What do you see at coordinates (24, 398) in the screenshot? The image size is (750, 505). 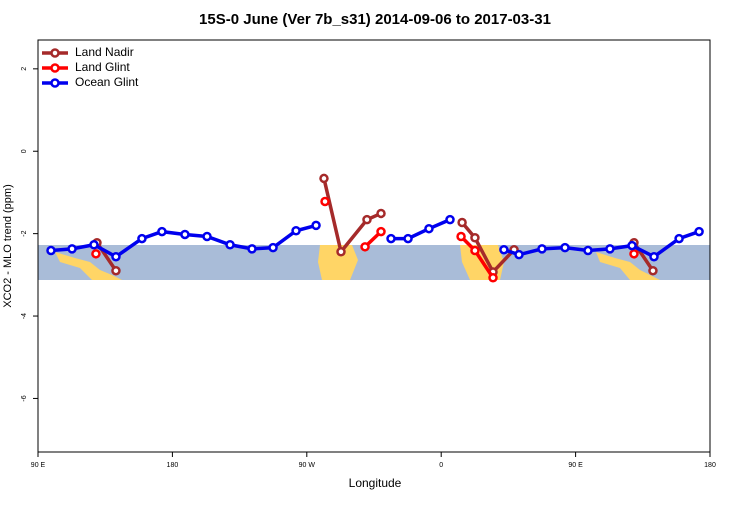 I see `y-tick-label: -6` at bounding box center [24, 398].